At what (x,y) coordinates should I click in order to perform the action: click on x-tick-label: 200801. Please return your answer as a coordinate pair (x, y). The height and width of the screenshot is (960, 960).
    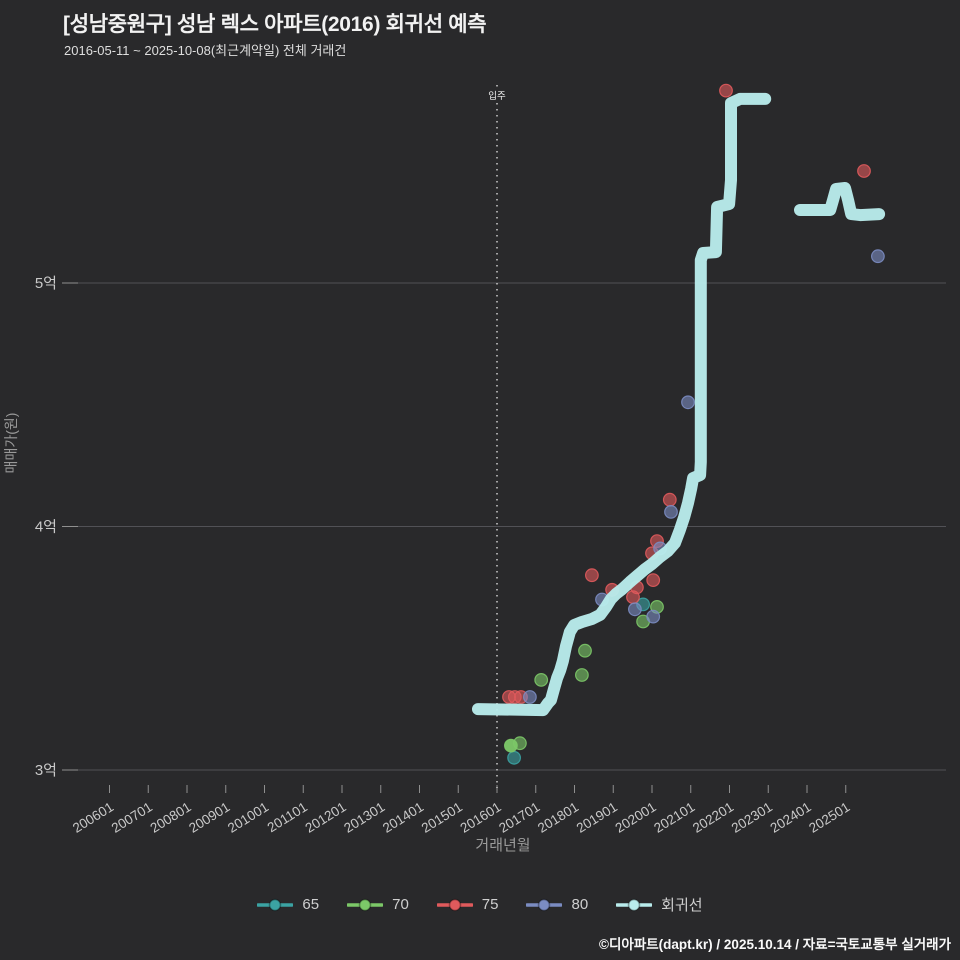
    Looking at the image, I should click on (171, 817).